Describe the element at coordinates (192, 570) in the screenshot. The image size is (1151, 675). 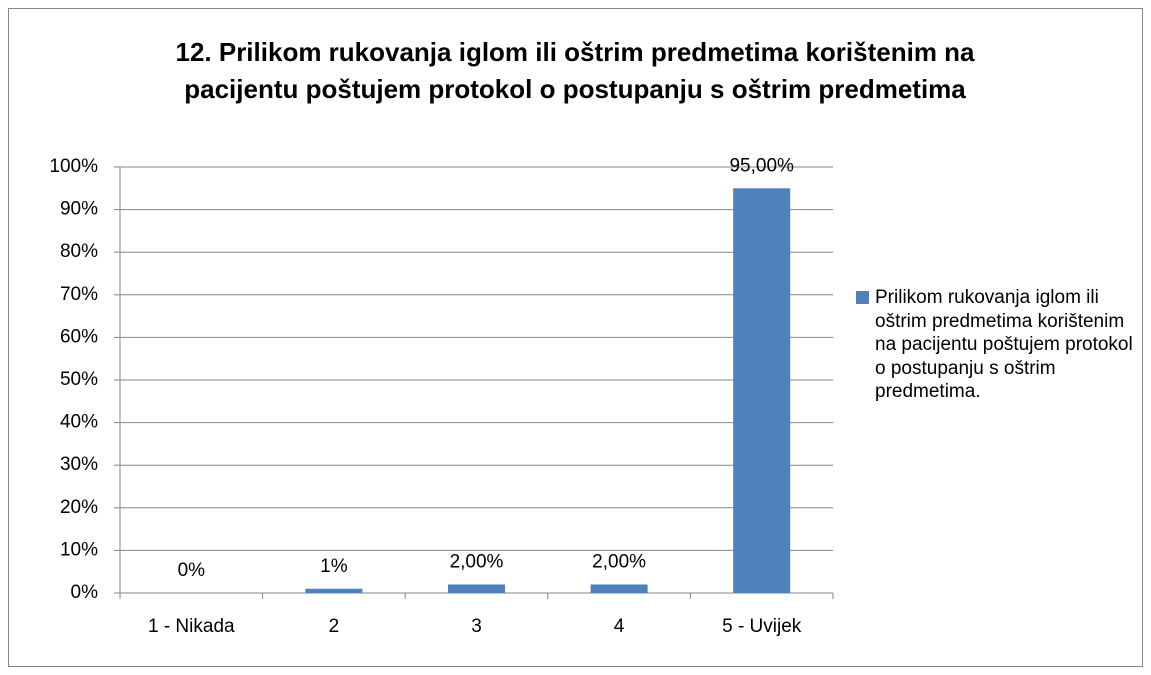
I see `data-label: 0%` at that location.